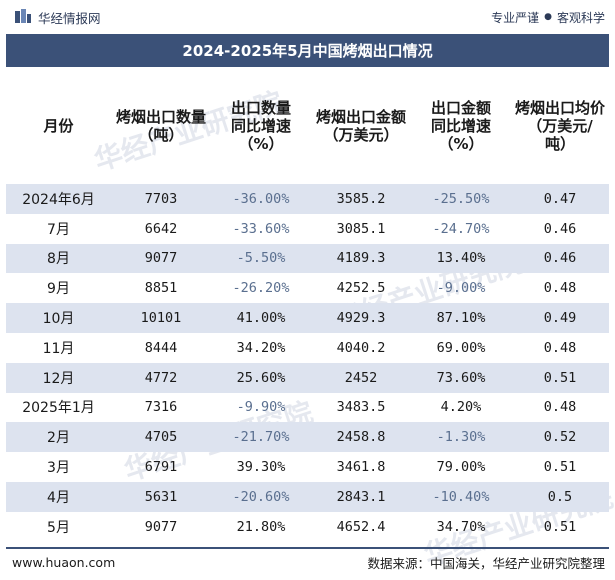  Describe the element at coordinates (161, 199) in the screenshot. I see `cell-quantity: 7703` at that location.